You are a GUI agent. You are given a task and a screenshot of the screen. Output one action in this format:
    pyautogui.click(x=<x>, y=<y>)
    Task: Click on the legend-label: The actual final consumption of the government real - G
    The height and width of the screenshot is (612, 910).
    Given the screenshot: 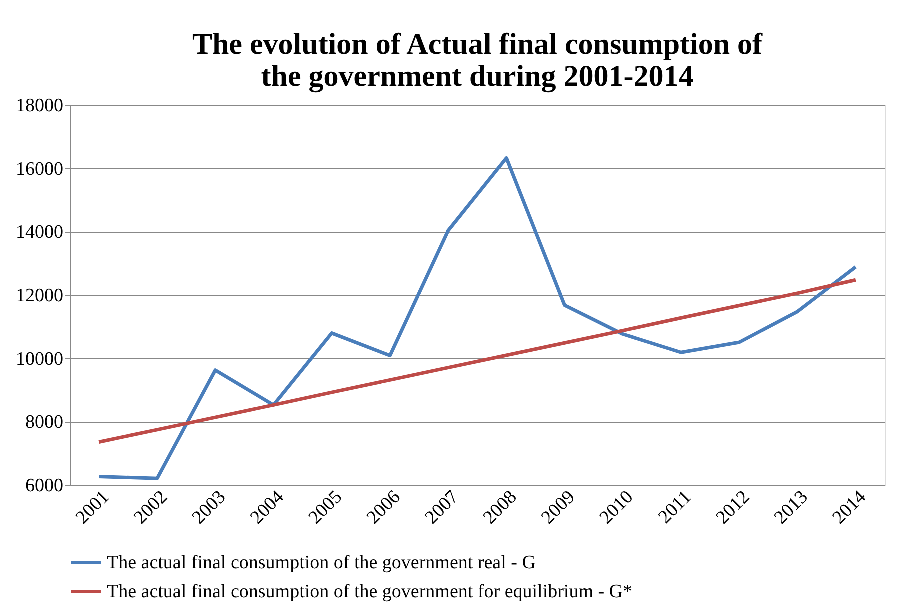 What is the action you would take?
    pyautogui.click(x=321, y=563)
    